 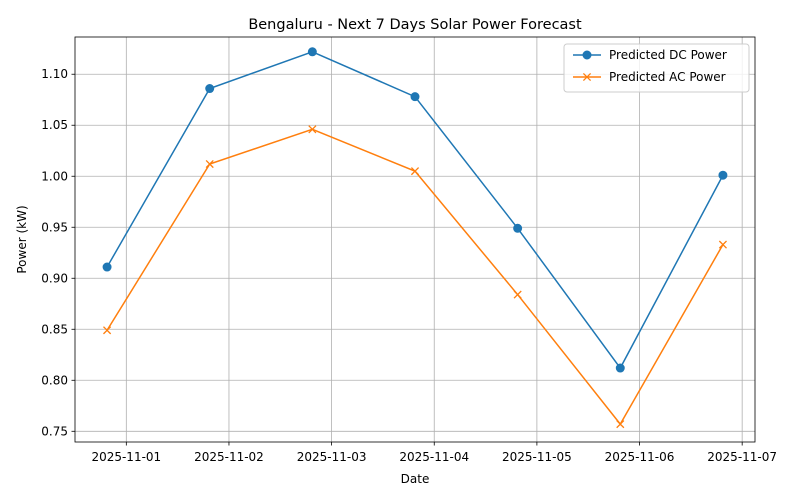 I want to click on x-tick-label: 2025-11-01, so click(x=126, y=457).